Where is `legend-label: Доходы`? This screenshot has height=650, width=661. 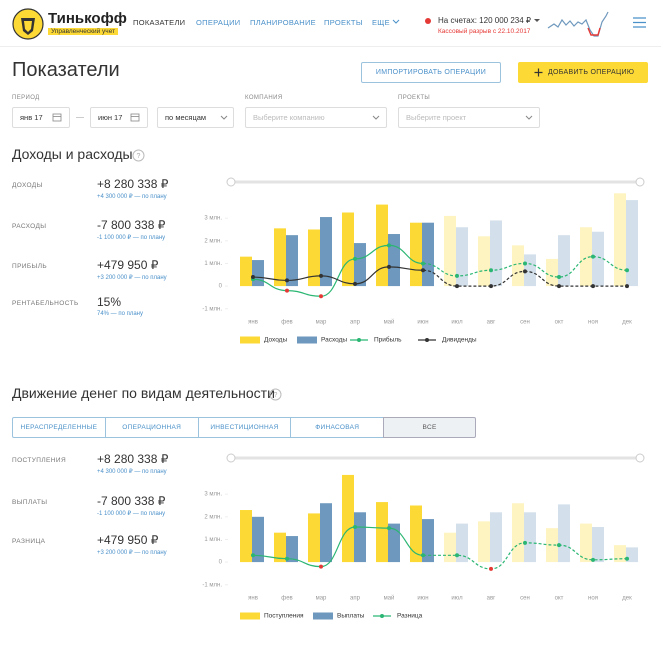 legend-label: Доходы is located at coordinates (275, 340).